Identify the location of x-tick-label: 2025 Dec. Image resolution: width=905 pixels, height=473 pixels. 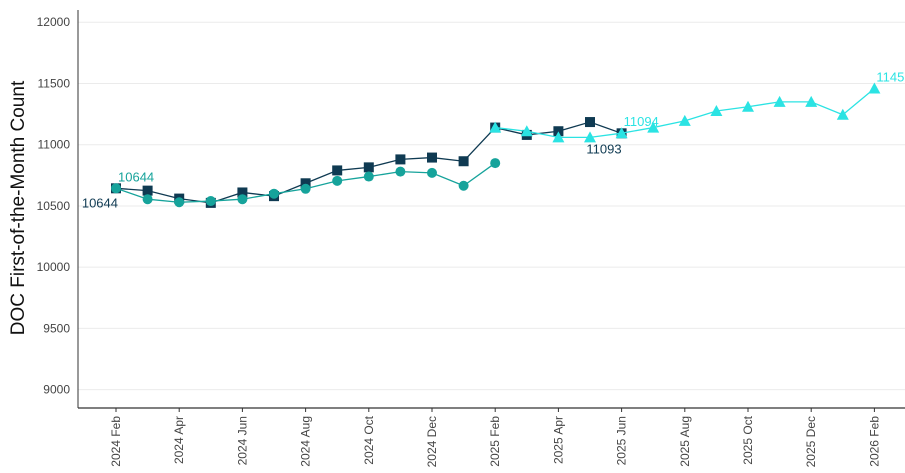
(811, 441).